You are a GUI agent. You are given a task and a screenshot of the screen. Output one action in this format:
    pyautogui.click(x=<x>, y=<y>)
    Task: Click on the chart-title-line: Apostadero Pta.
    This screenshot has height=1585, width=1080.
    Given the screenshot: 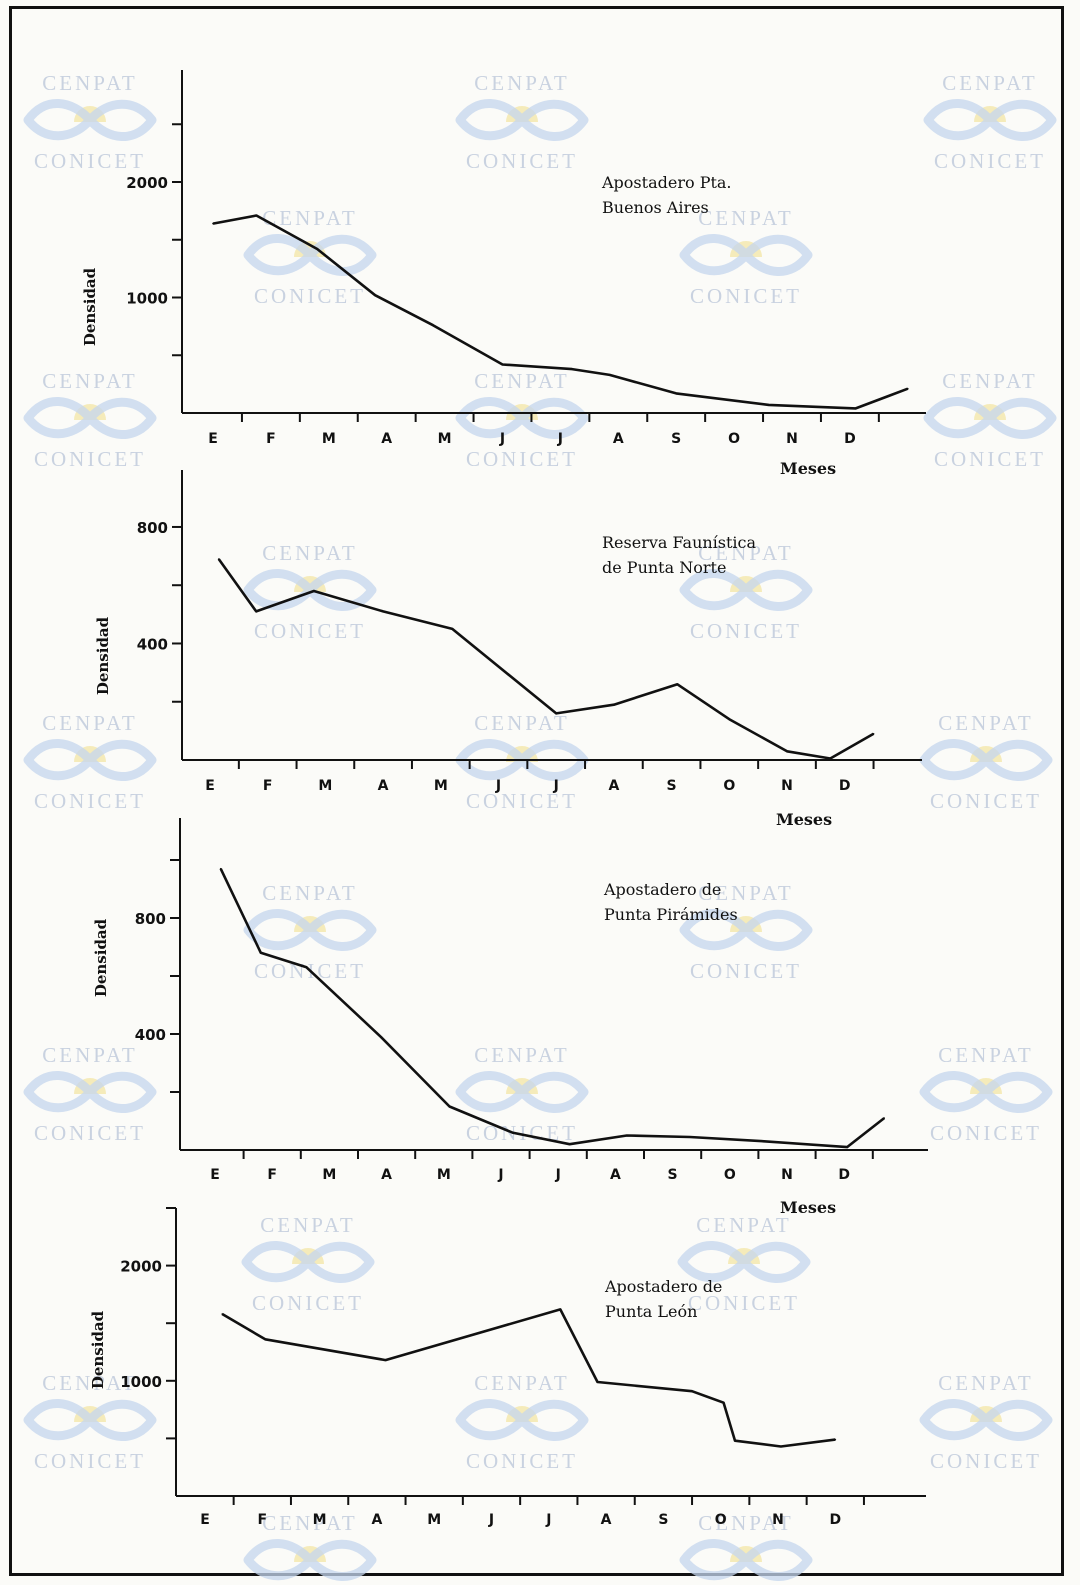 What is the action you would take?
    pyautogui.click(x=666, y=182)
    